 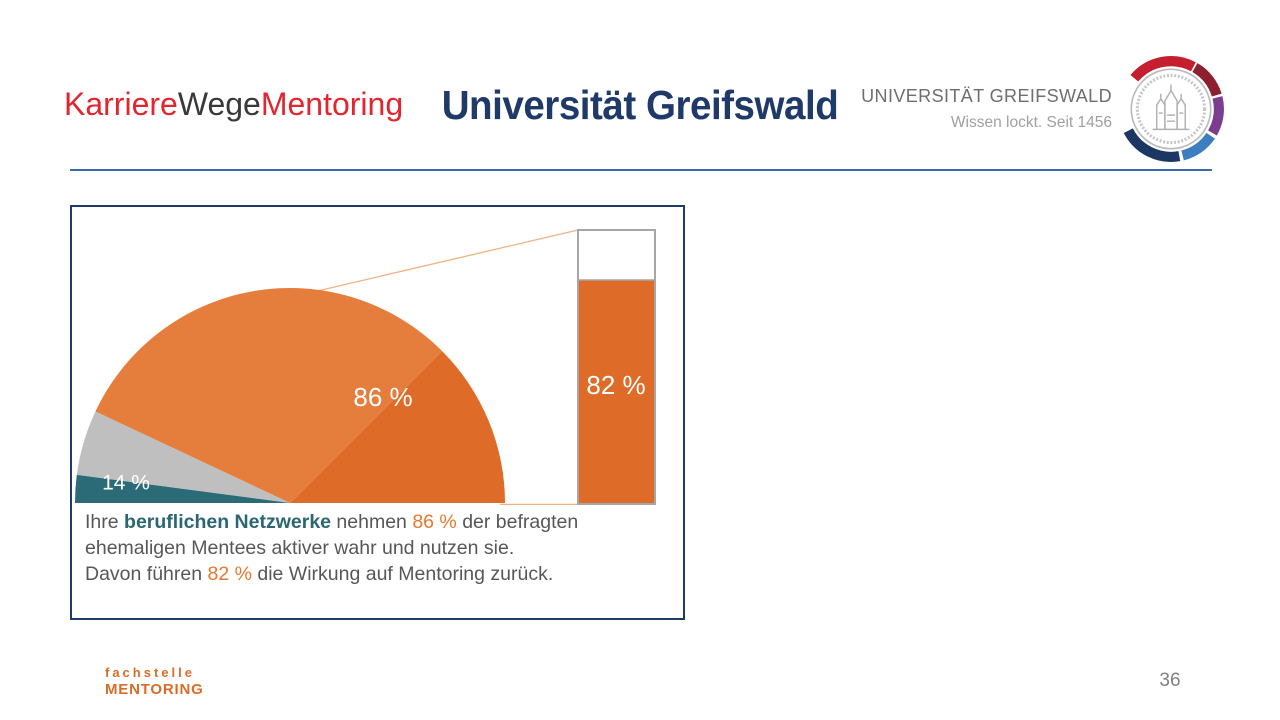 What do you see at coordinates (445, 261) in the screenshot?
I see `connector-line-top` at bounding box center [445, 261].